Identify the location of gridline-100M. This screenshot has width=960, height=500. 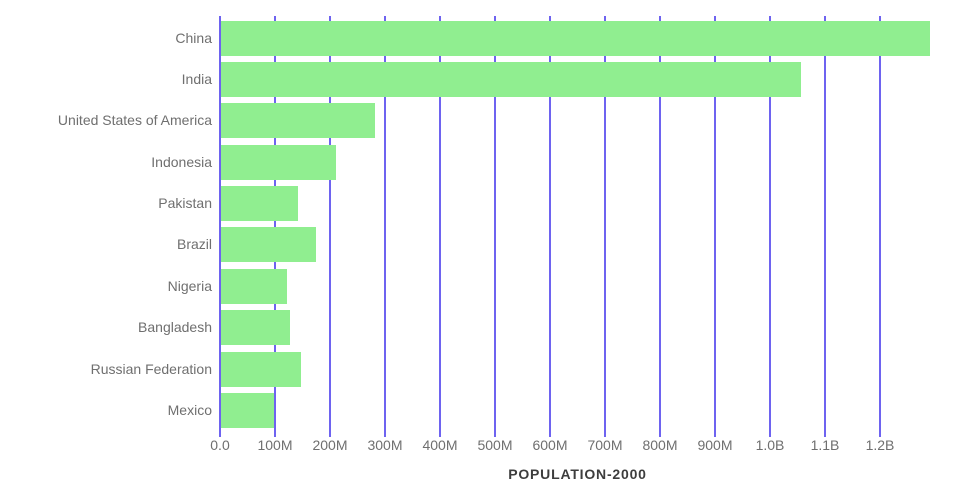
(275, 226).